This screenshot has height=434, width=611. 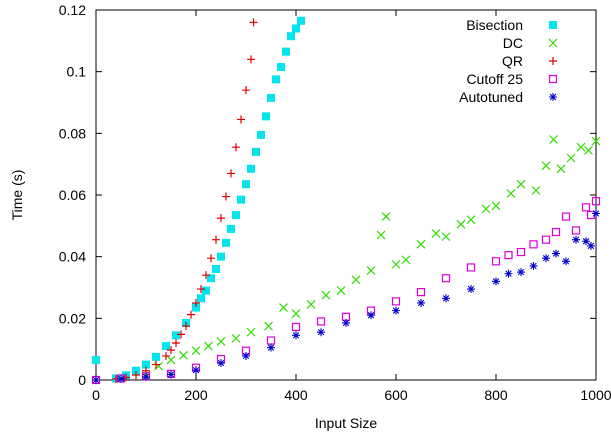 I want to click on y-tick-label: 0.1, so click(x=77, y=72).